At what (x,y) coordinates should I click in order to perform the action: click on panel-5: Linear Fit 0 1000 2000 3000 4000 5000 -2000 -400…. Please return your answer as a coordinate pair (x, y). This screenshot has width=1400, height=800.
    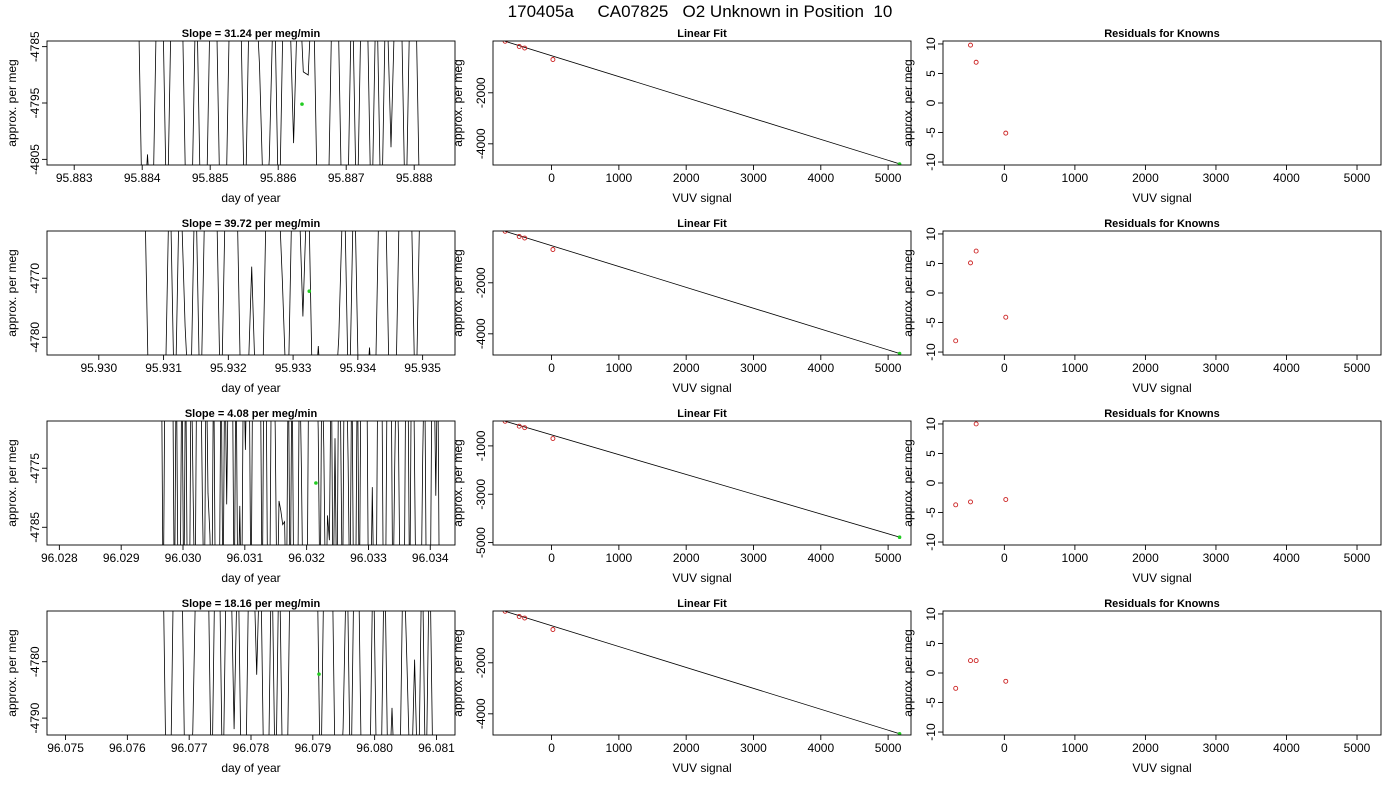
    Looking at the image, I should click on (681, 306).